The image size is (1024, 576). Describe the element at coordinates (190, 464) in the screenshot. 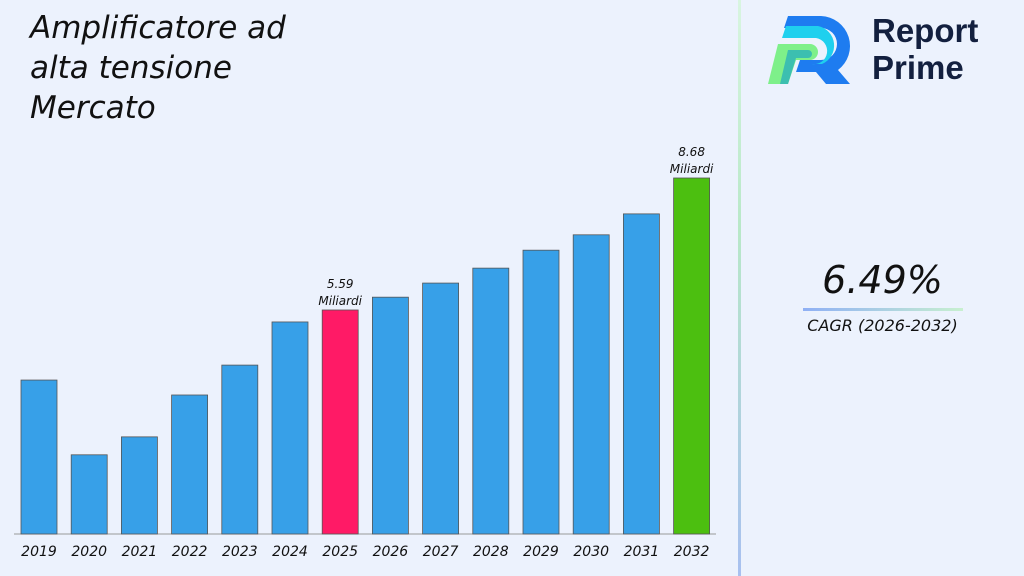

I see `bar-2022` at that location.